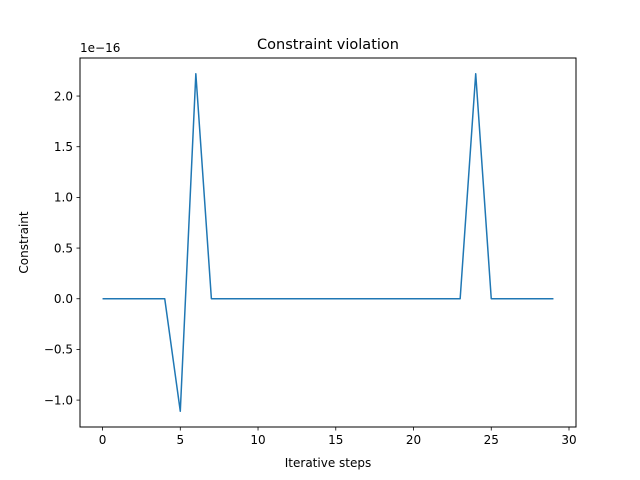  I want to click on y-tick-label: 2.0, so click(63, 96).